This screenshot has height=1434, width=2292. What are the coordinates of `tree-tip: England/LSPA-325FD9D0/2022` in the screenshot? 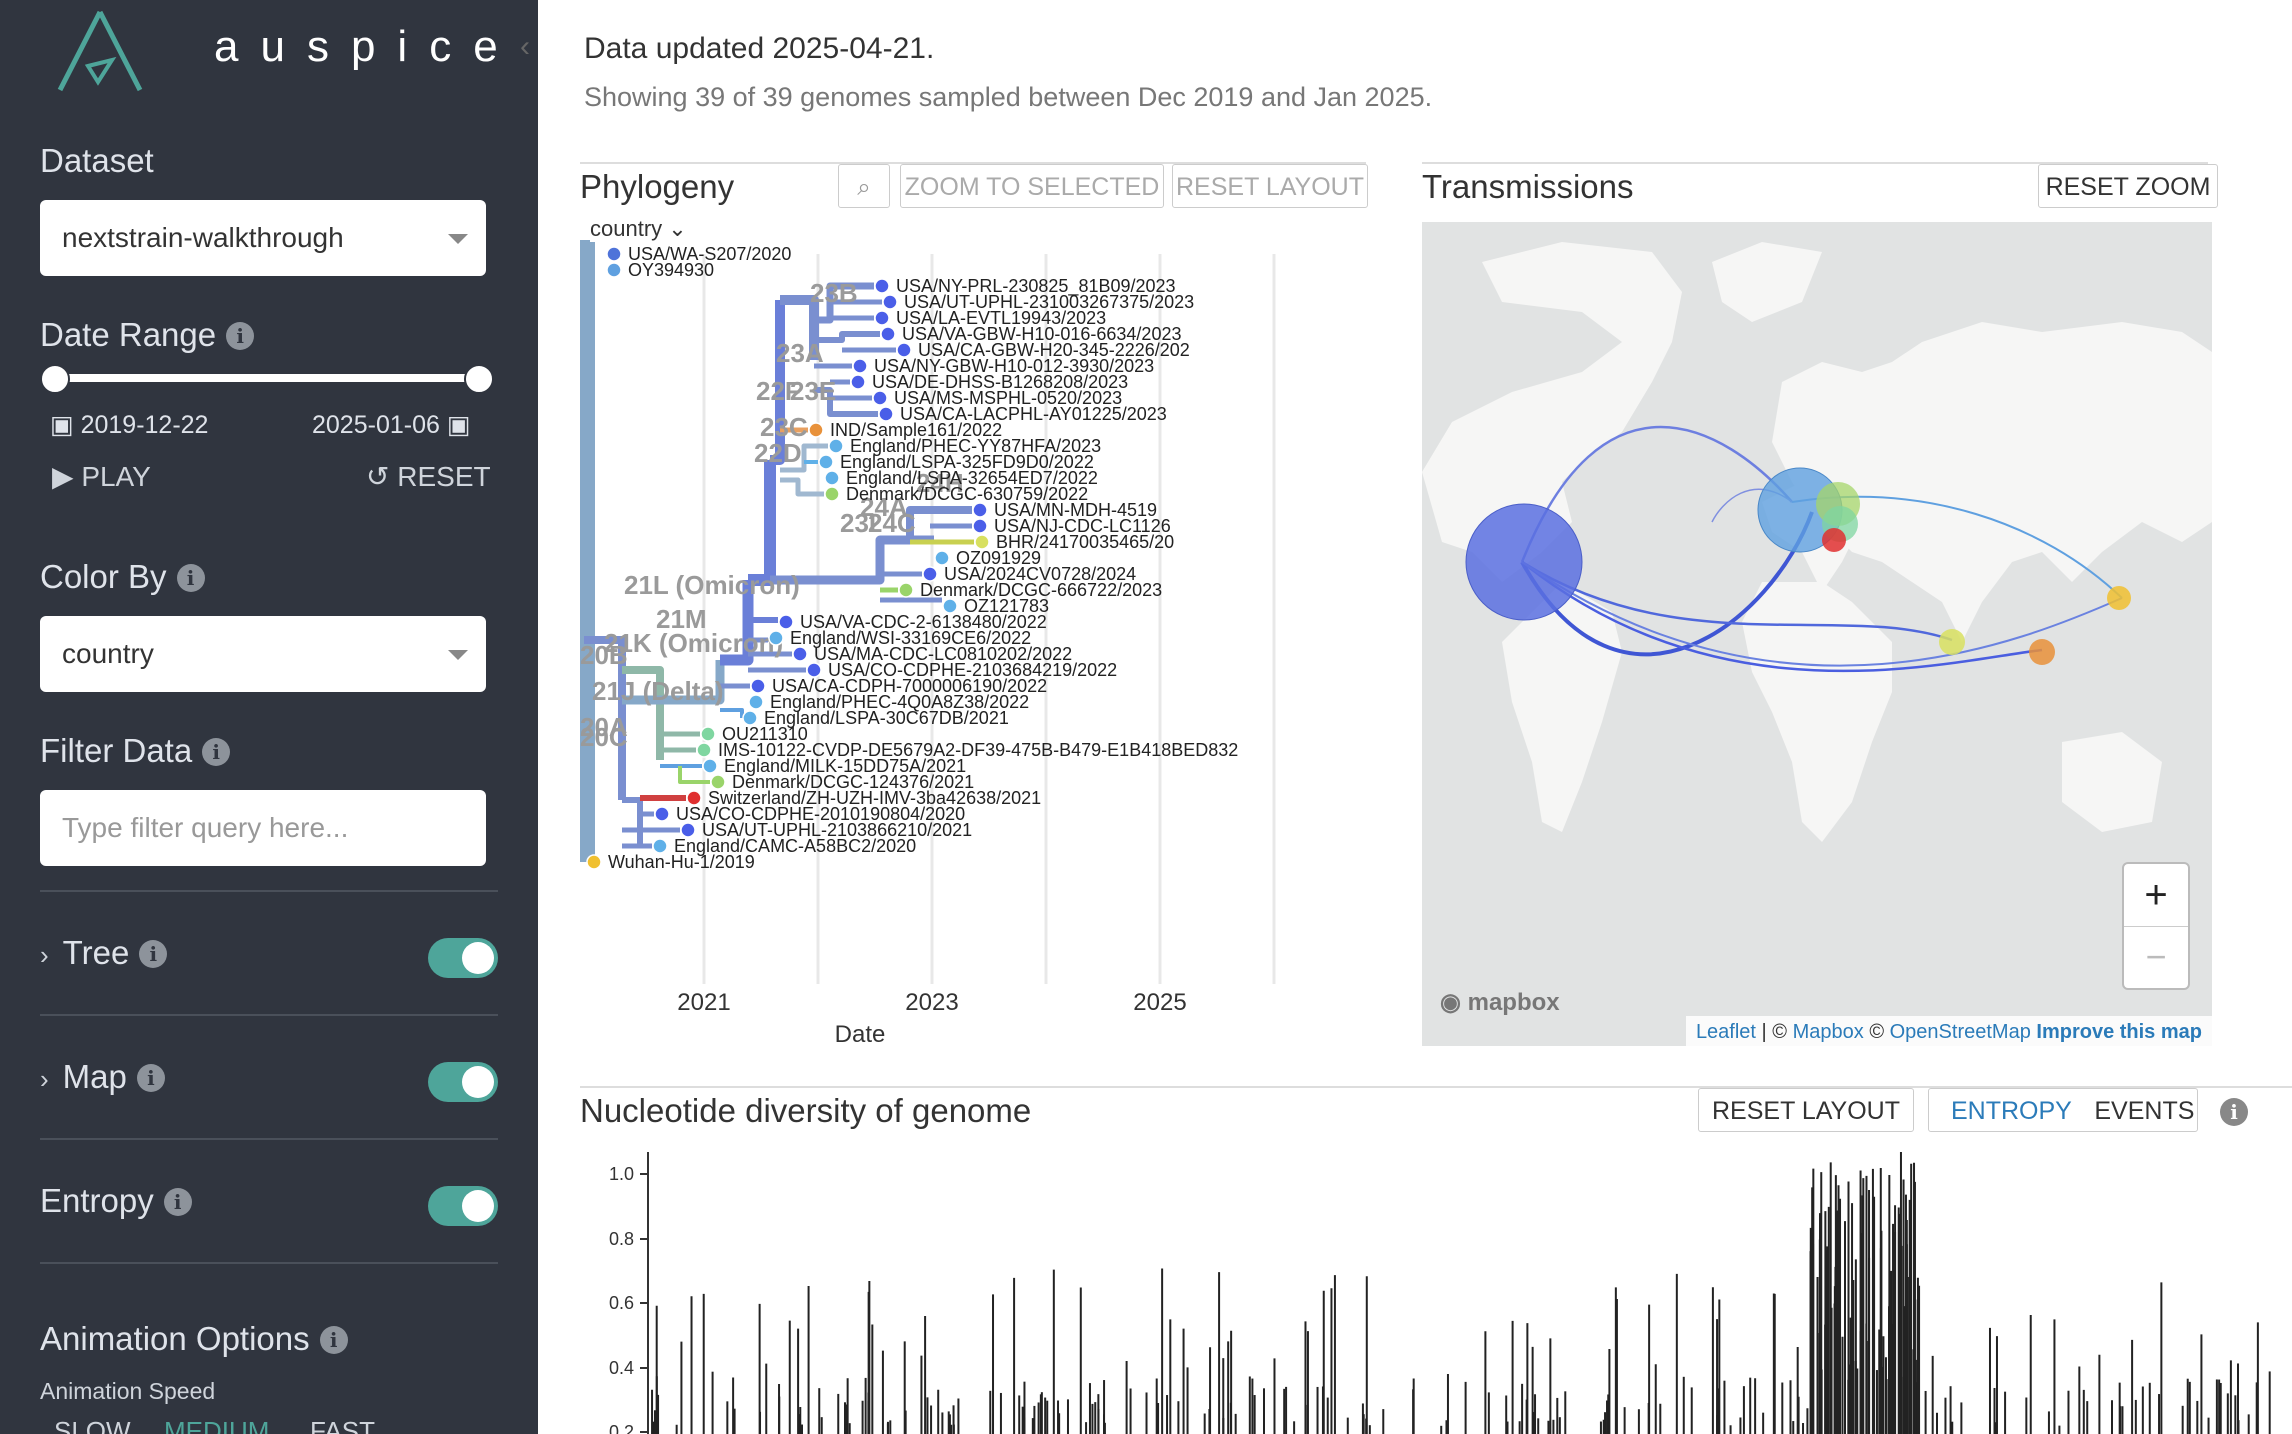 It's located at (956, 462).